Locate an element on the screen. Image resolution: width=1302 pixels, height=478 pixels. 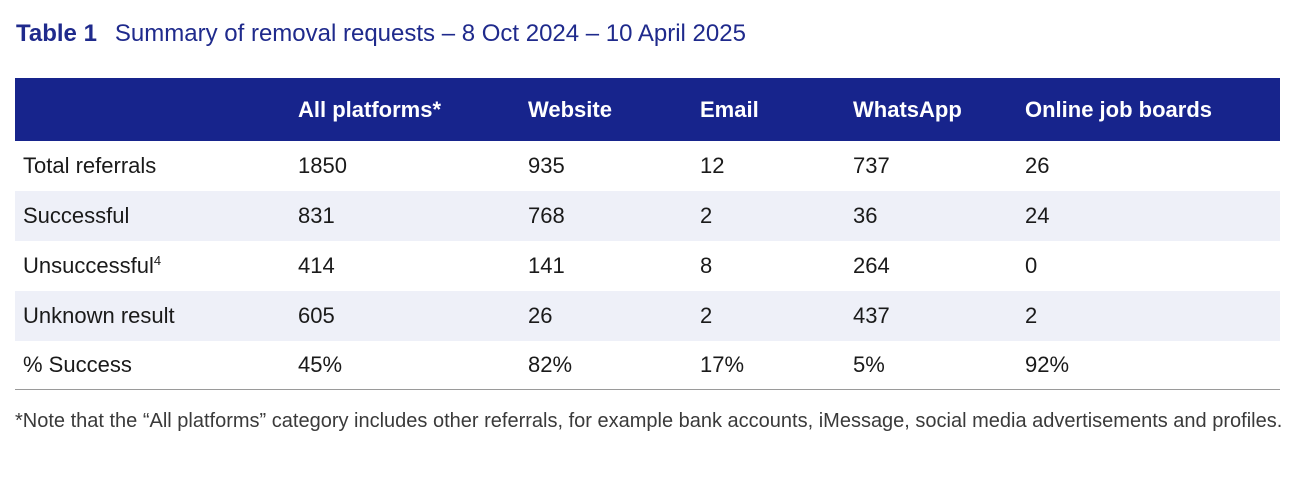
cell-whatsapp: 737 is located at coordinates (871, 165).